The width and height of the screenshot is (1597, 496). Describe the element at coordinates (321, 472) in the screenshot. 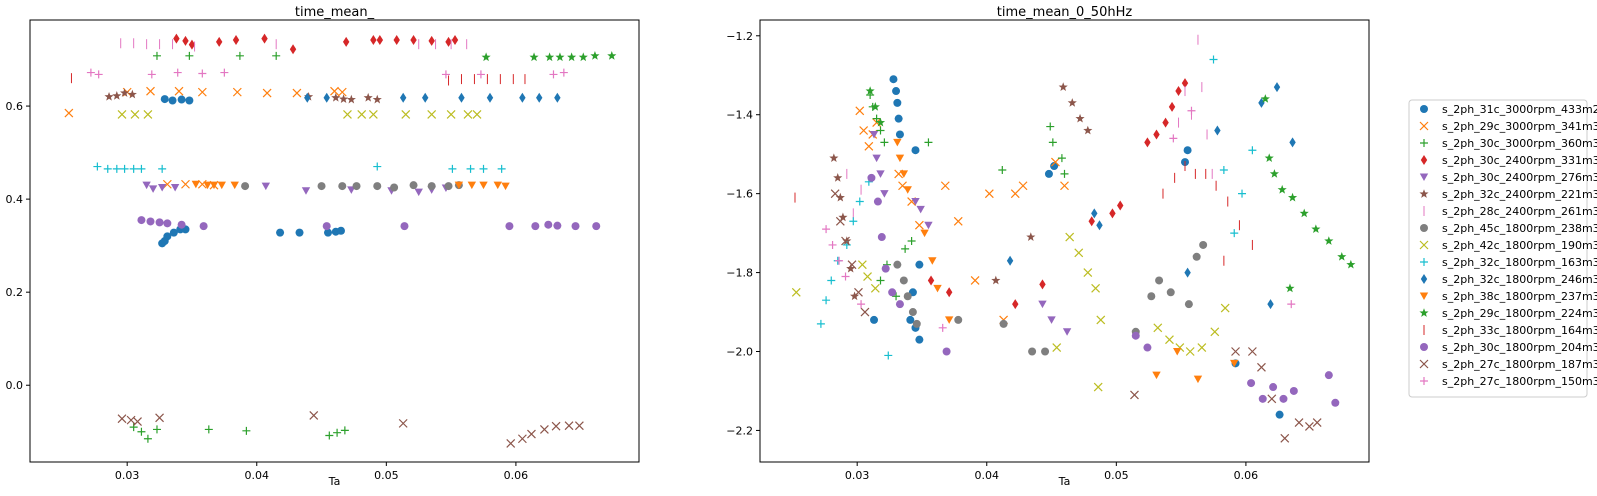

I see `left-plot-x-ticks: 0.03 0.04 0.05 0.06` at that location.